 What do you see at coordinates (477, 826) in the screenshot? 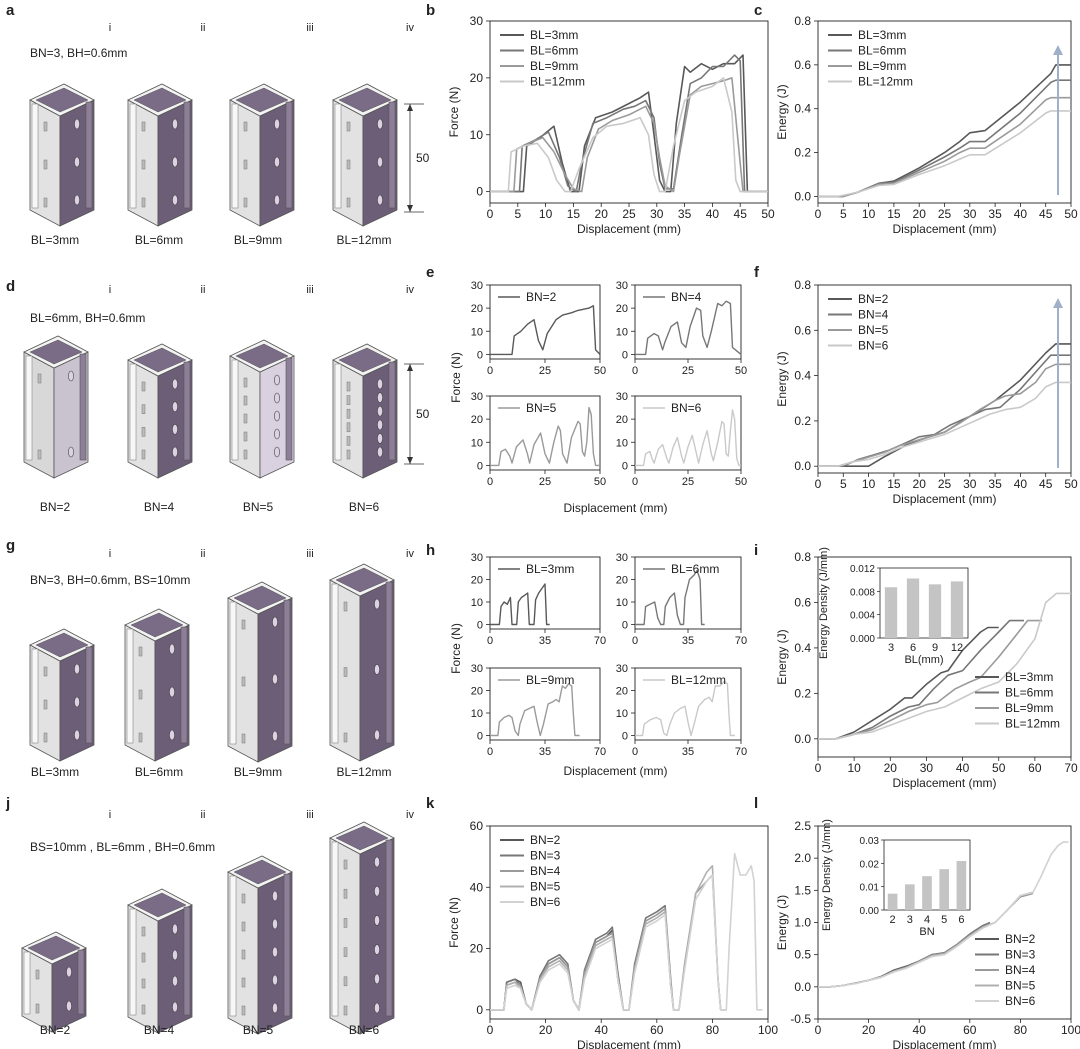
I see `y-tick-label: 60` at bounding box center [477, 826].